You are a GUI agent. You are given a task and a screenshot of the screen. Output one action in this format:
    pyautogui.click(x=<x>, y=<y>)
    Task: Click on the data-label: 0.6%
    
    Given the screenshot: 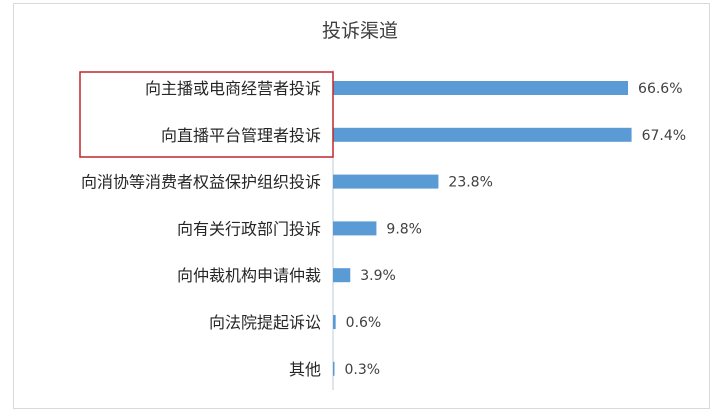 What is the action you would take?
    pyautogui.click(x=364, y=323)
    